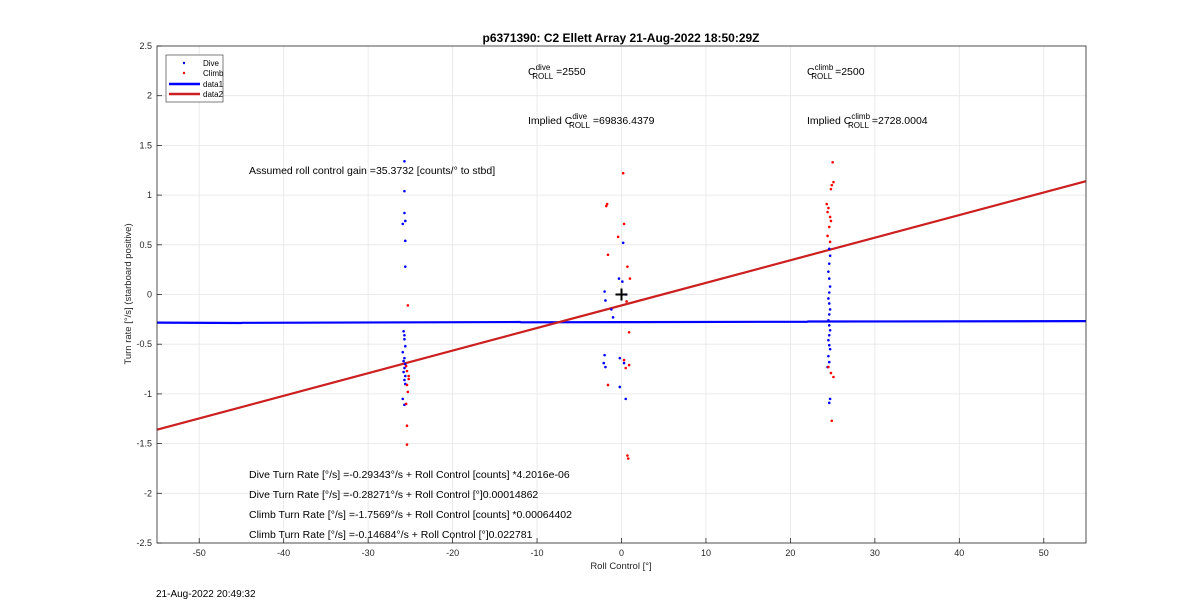 The height and width of the screenshot is (611, 1200). I want to click on legend-climb-label: Climb, so click(213, 73).